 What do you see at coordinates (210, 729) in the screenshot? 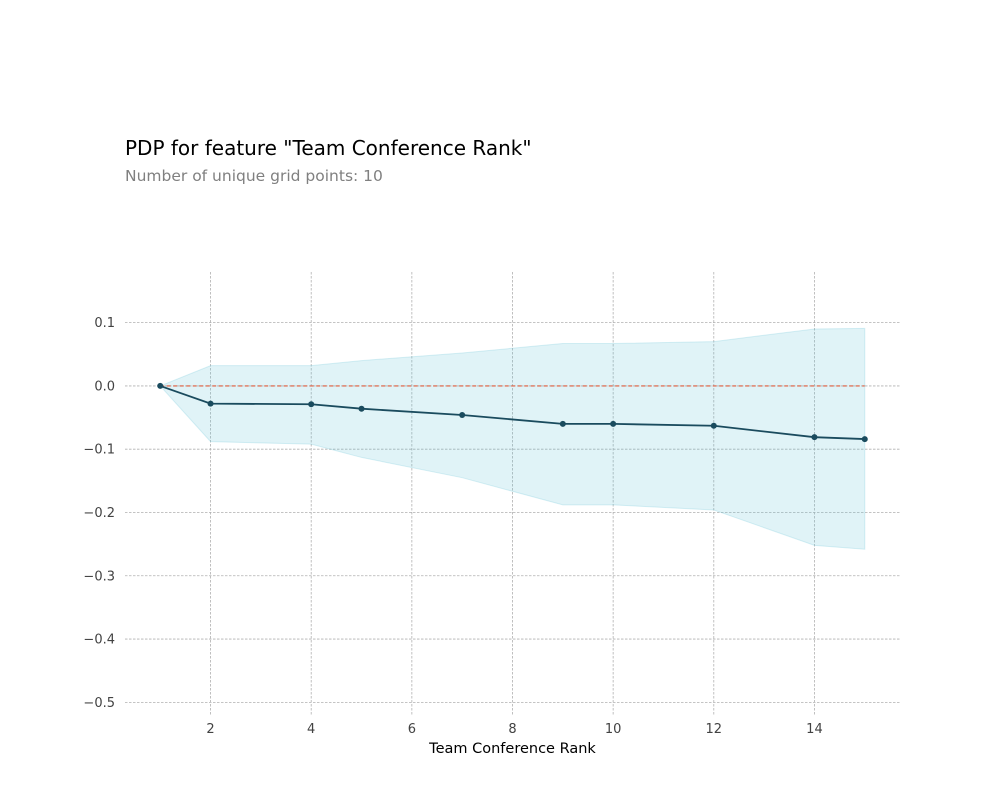
I see `x-tick-label: 2` at bounding box center [210, 729].